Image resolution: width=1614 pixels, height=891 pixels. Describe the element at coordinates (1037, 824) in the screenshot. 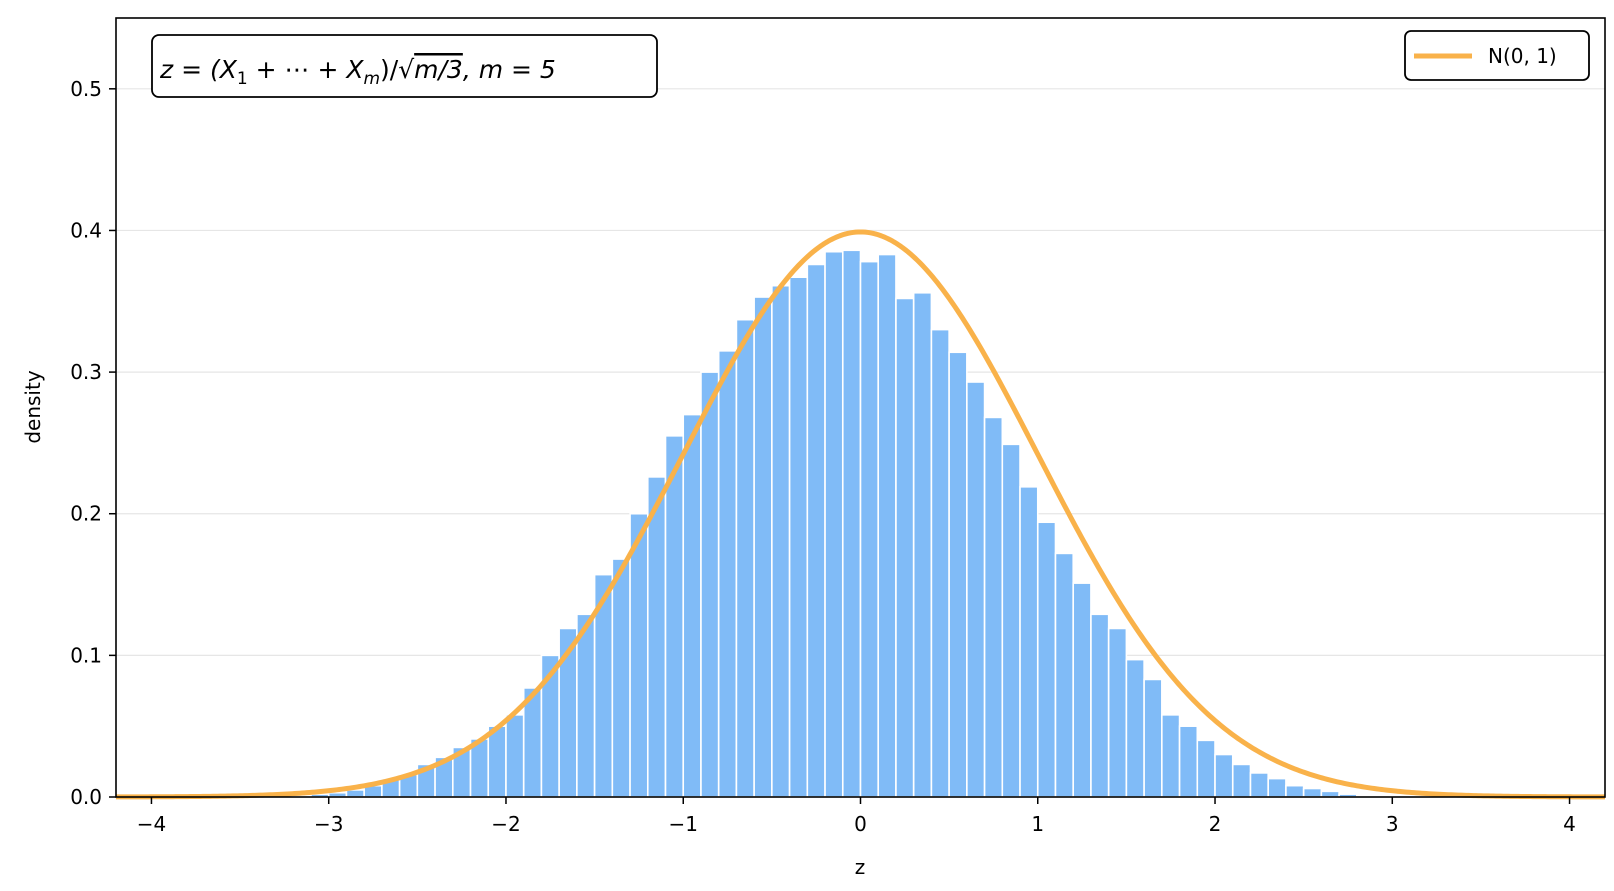

I see `x-tick-label: 1` at that location.